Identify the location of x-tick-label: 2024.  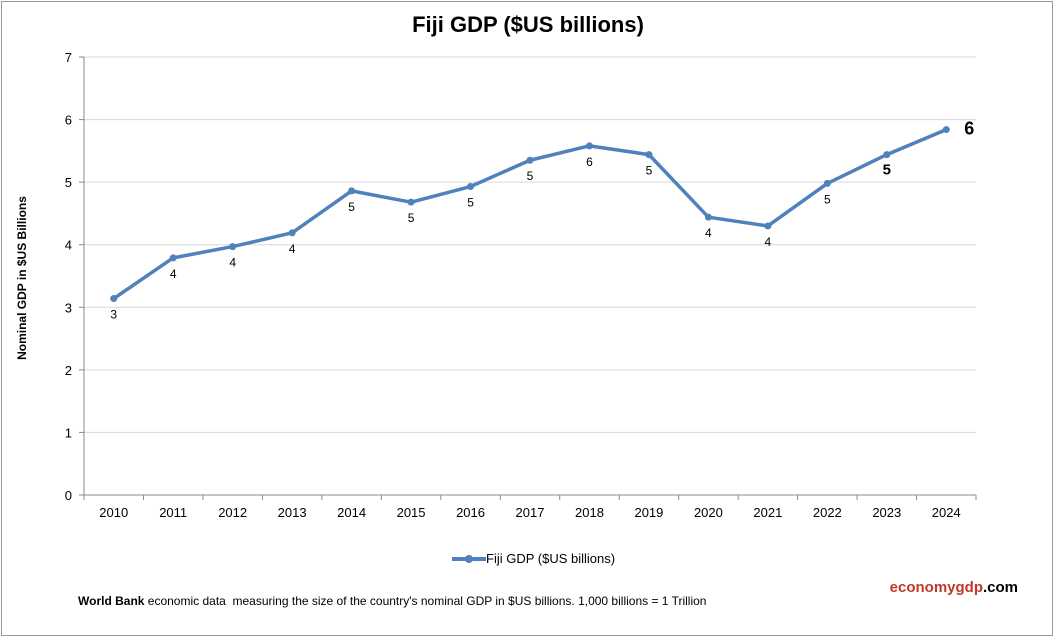
(946, 512).